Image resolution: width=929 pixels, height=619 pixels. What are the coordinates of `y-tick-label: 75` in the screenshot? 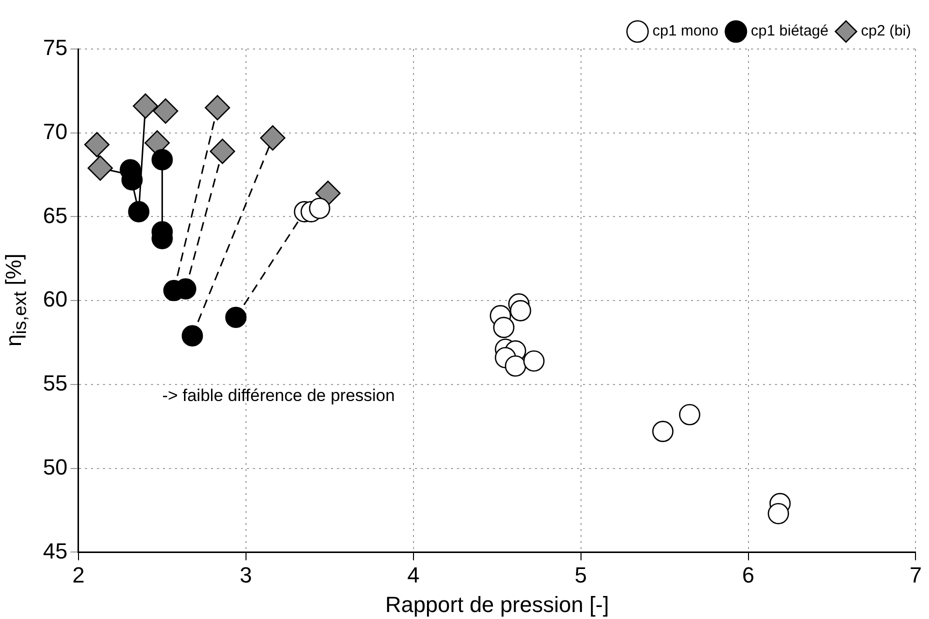 It's located at (55, 47).